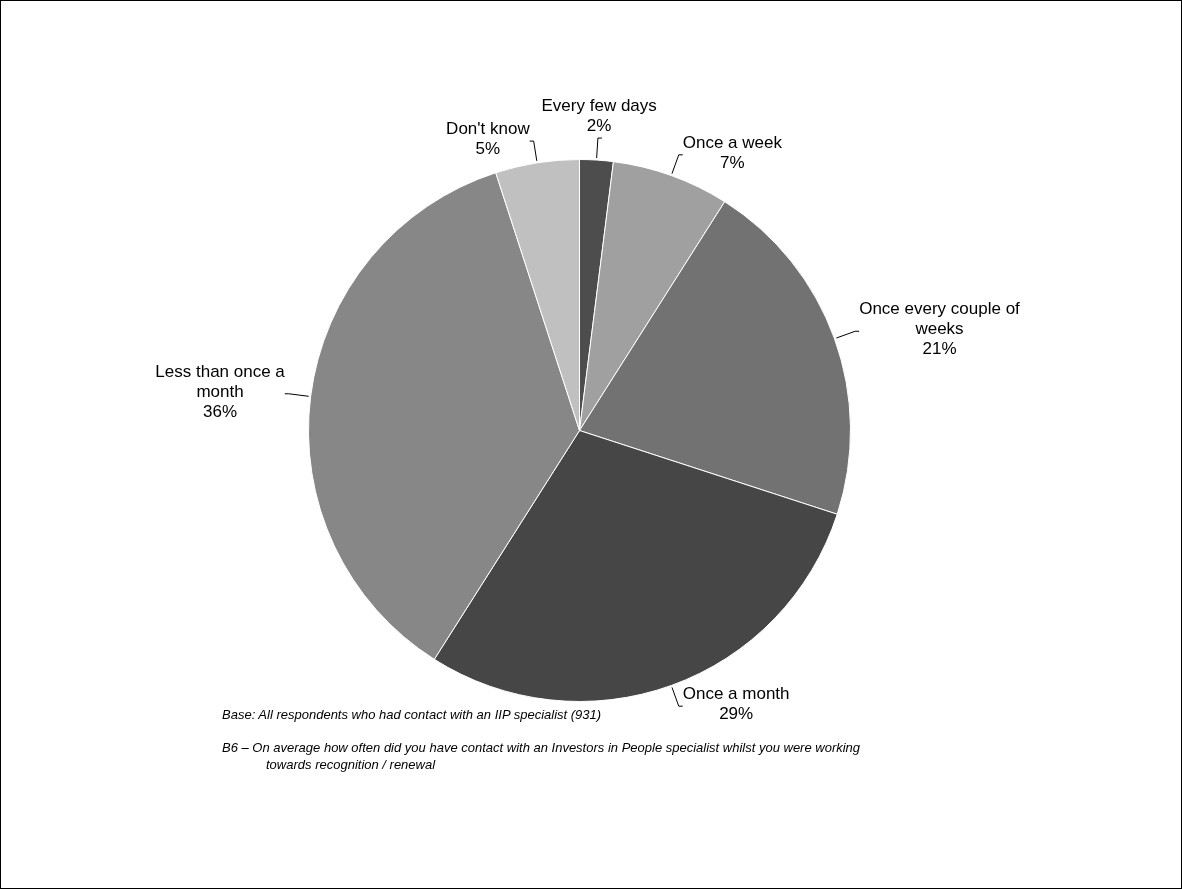 Image resolution: width=1182 pixels, height=889 pixels. I want to click on slice-label: Every few days, so click(599, 106).